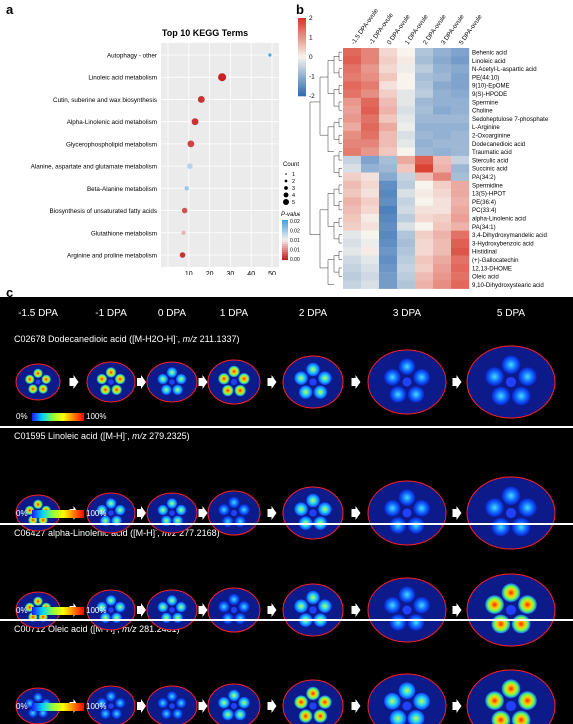 The width and height of the screenshot is (573, 724). Describe the element at coordinates (489, 94) in the screenshot. I see `row-label: 9(S)-HPODE` at that location.